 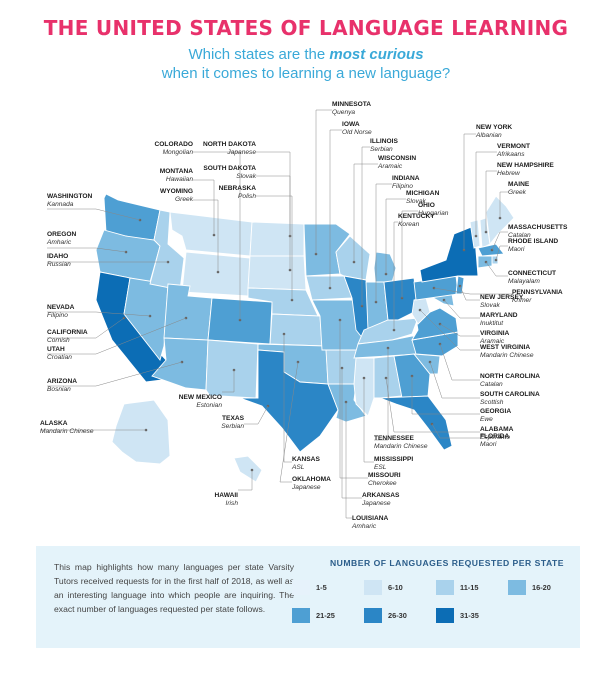 What do you see at coordinates (351, 124) in the screenshot?
I see `state-name-ia: IOWA` at bounding box center [351, 124].